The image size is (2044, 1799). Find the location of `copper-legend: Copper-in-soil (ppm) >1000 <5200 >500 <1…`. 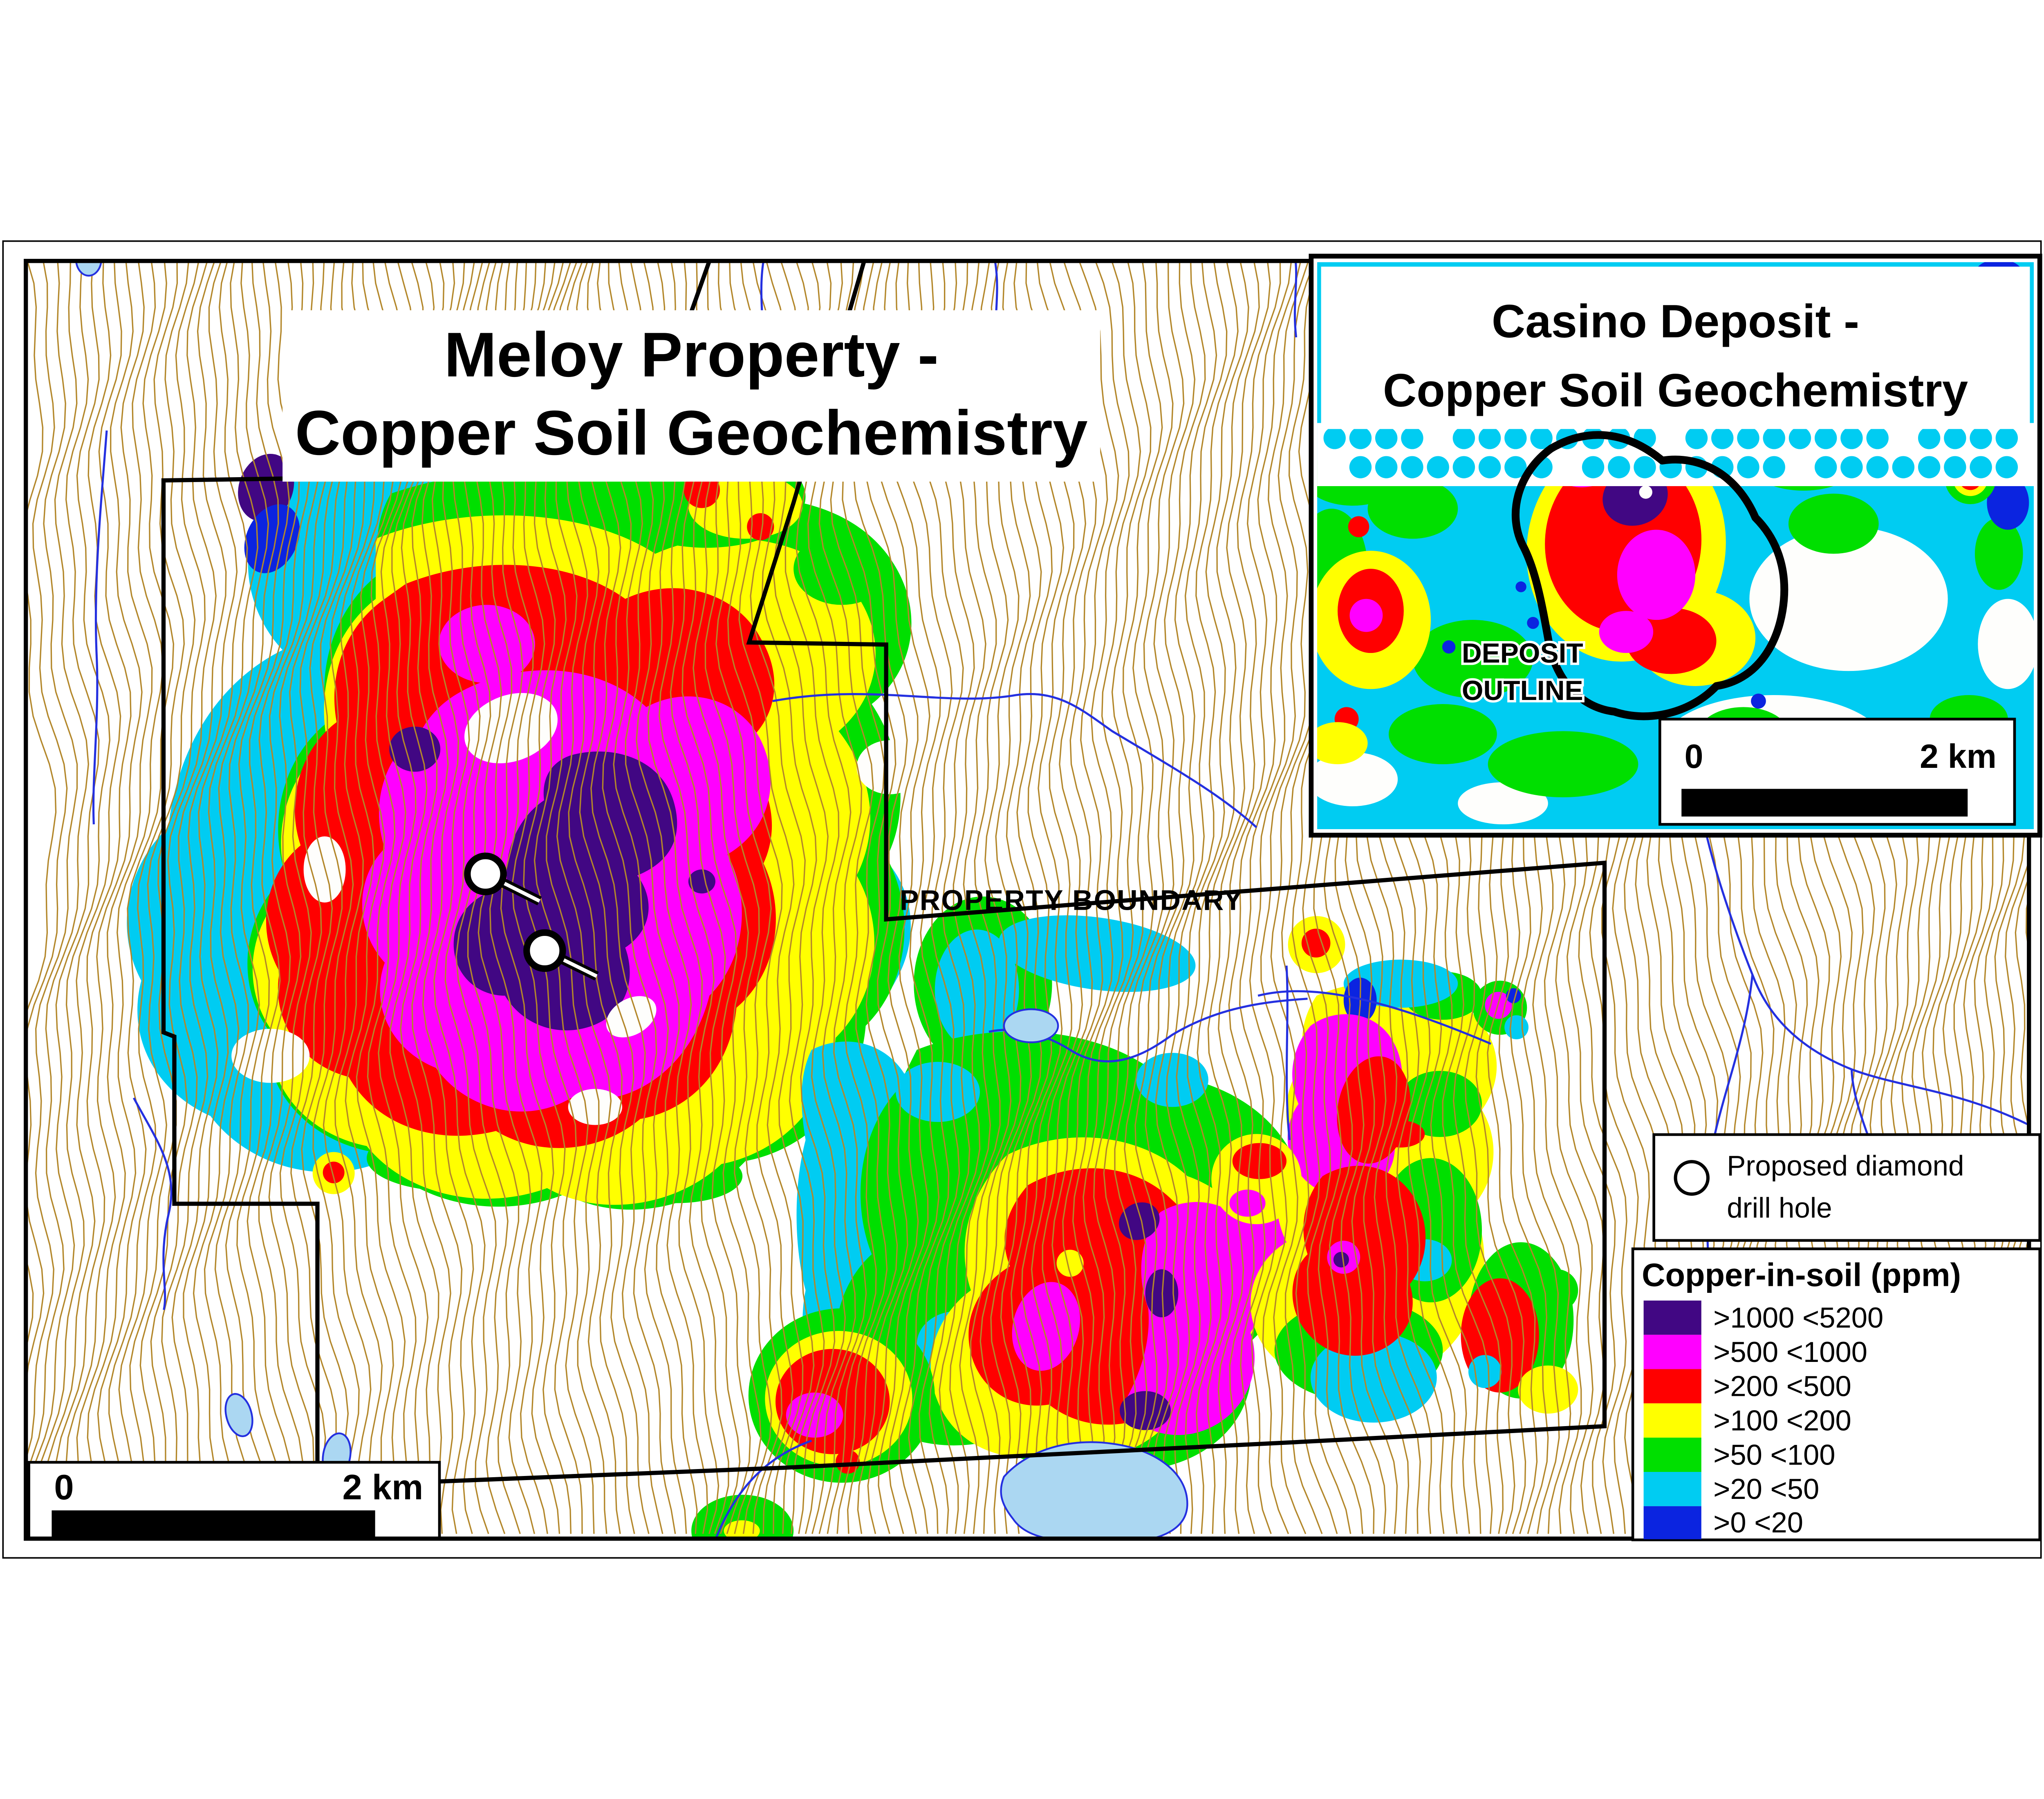

copper-legend: Copper-in-soil (ppm) >1000 <5200 >500 <1… is located at coordinates (1836, 1394).